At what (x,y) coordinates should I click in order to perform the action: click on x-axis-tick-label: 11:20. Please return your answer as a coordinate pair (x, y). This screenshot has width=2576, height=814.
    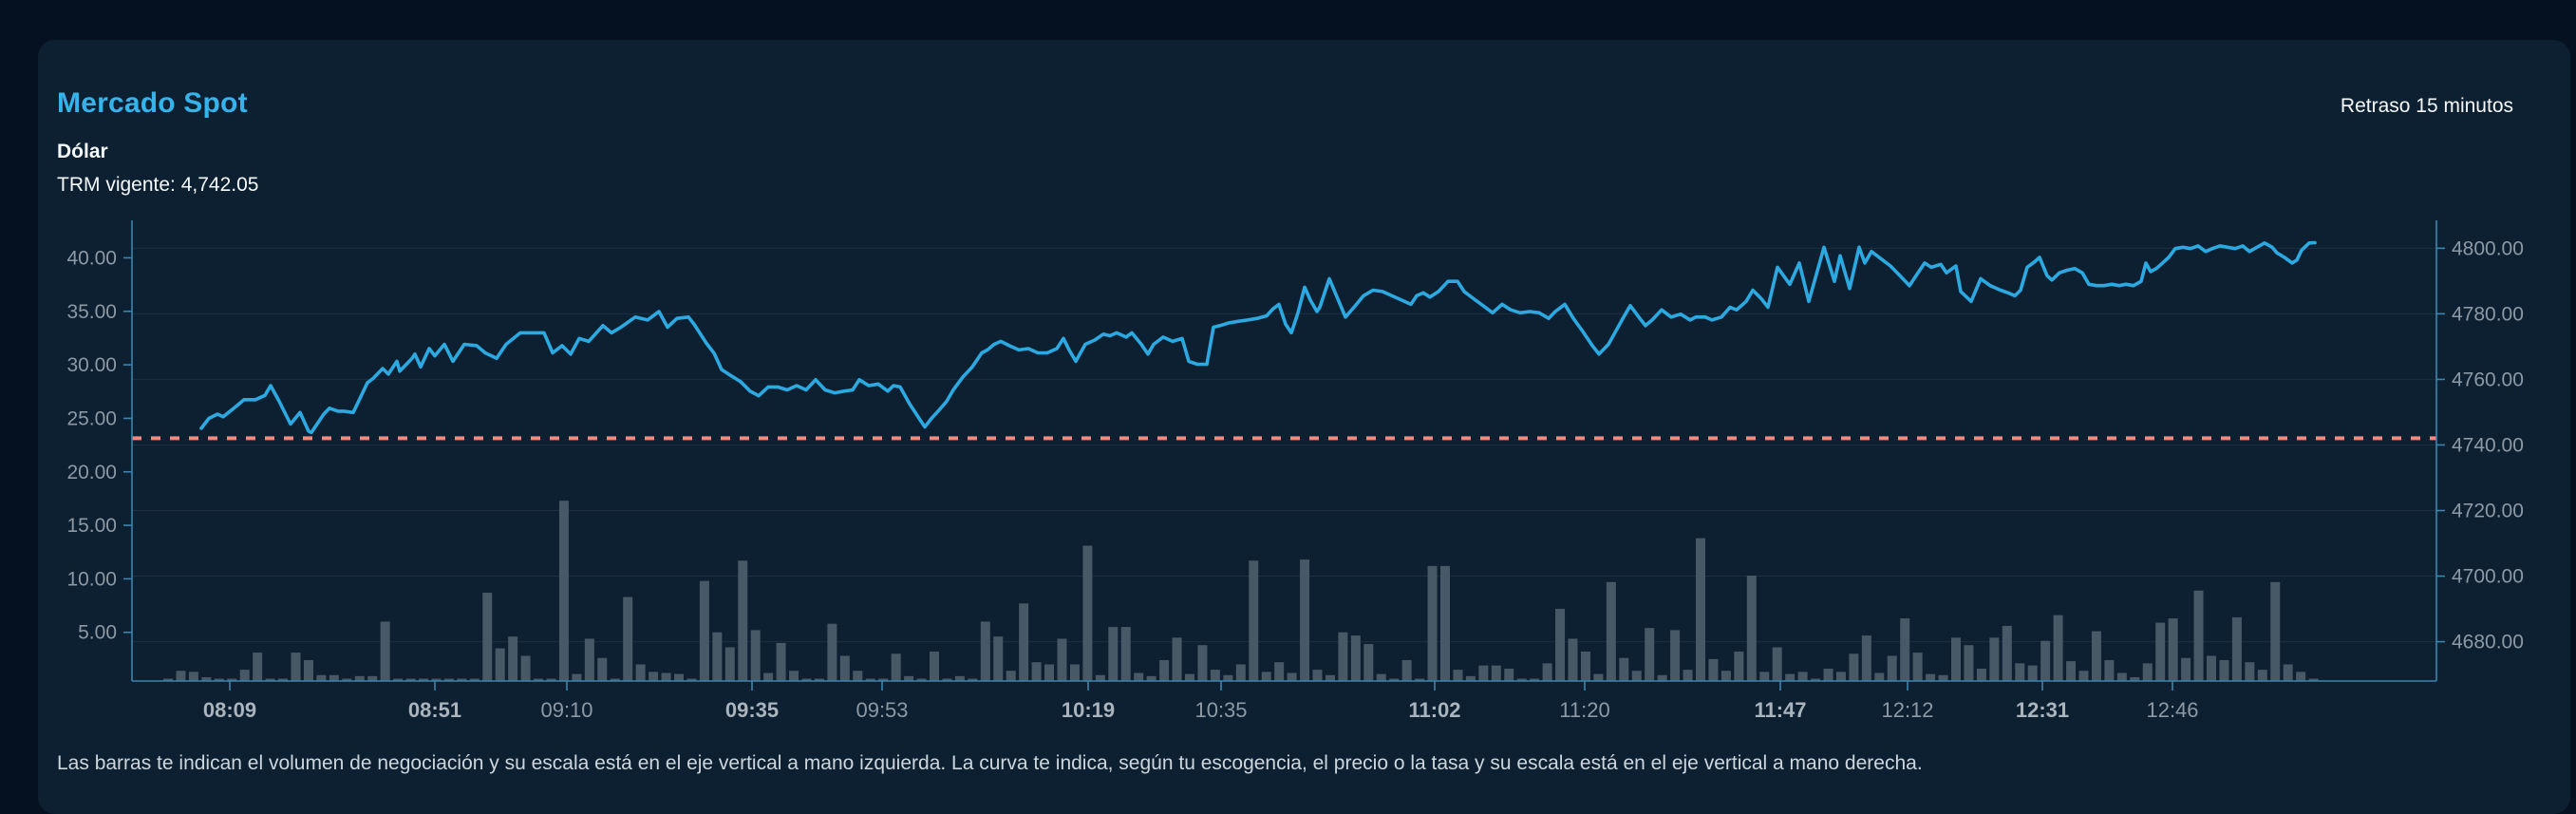
    Looking at the image, I should click on (1584, 710).